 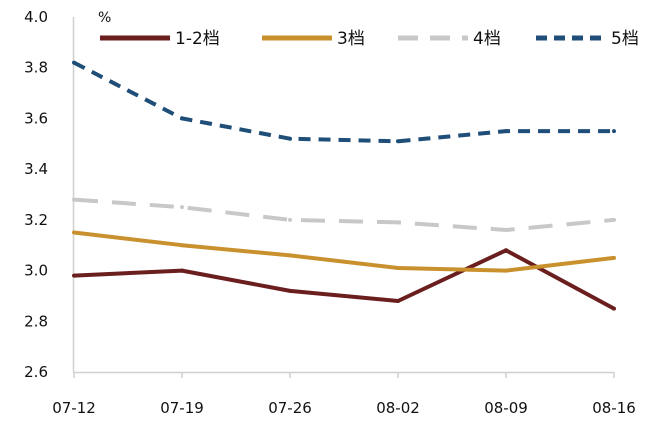 I want to click on legend-label: 4档, so click(x=487, y=39).